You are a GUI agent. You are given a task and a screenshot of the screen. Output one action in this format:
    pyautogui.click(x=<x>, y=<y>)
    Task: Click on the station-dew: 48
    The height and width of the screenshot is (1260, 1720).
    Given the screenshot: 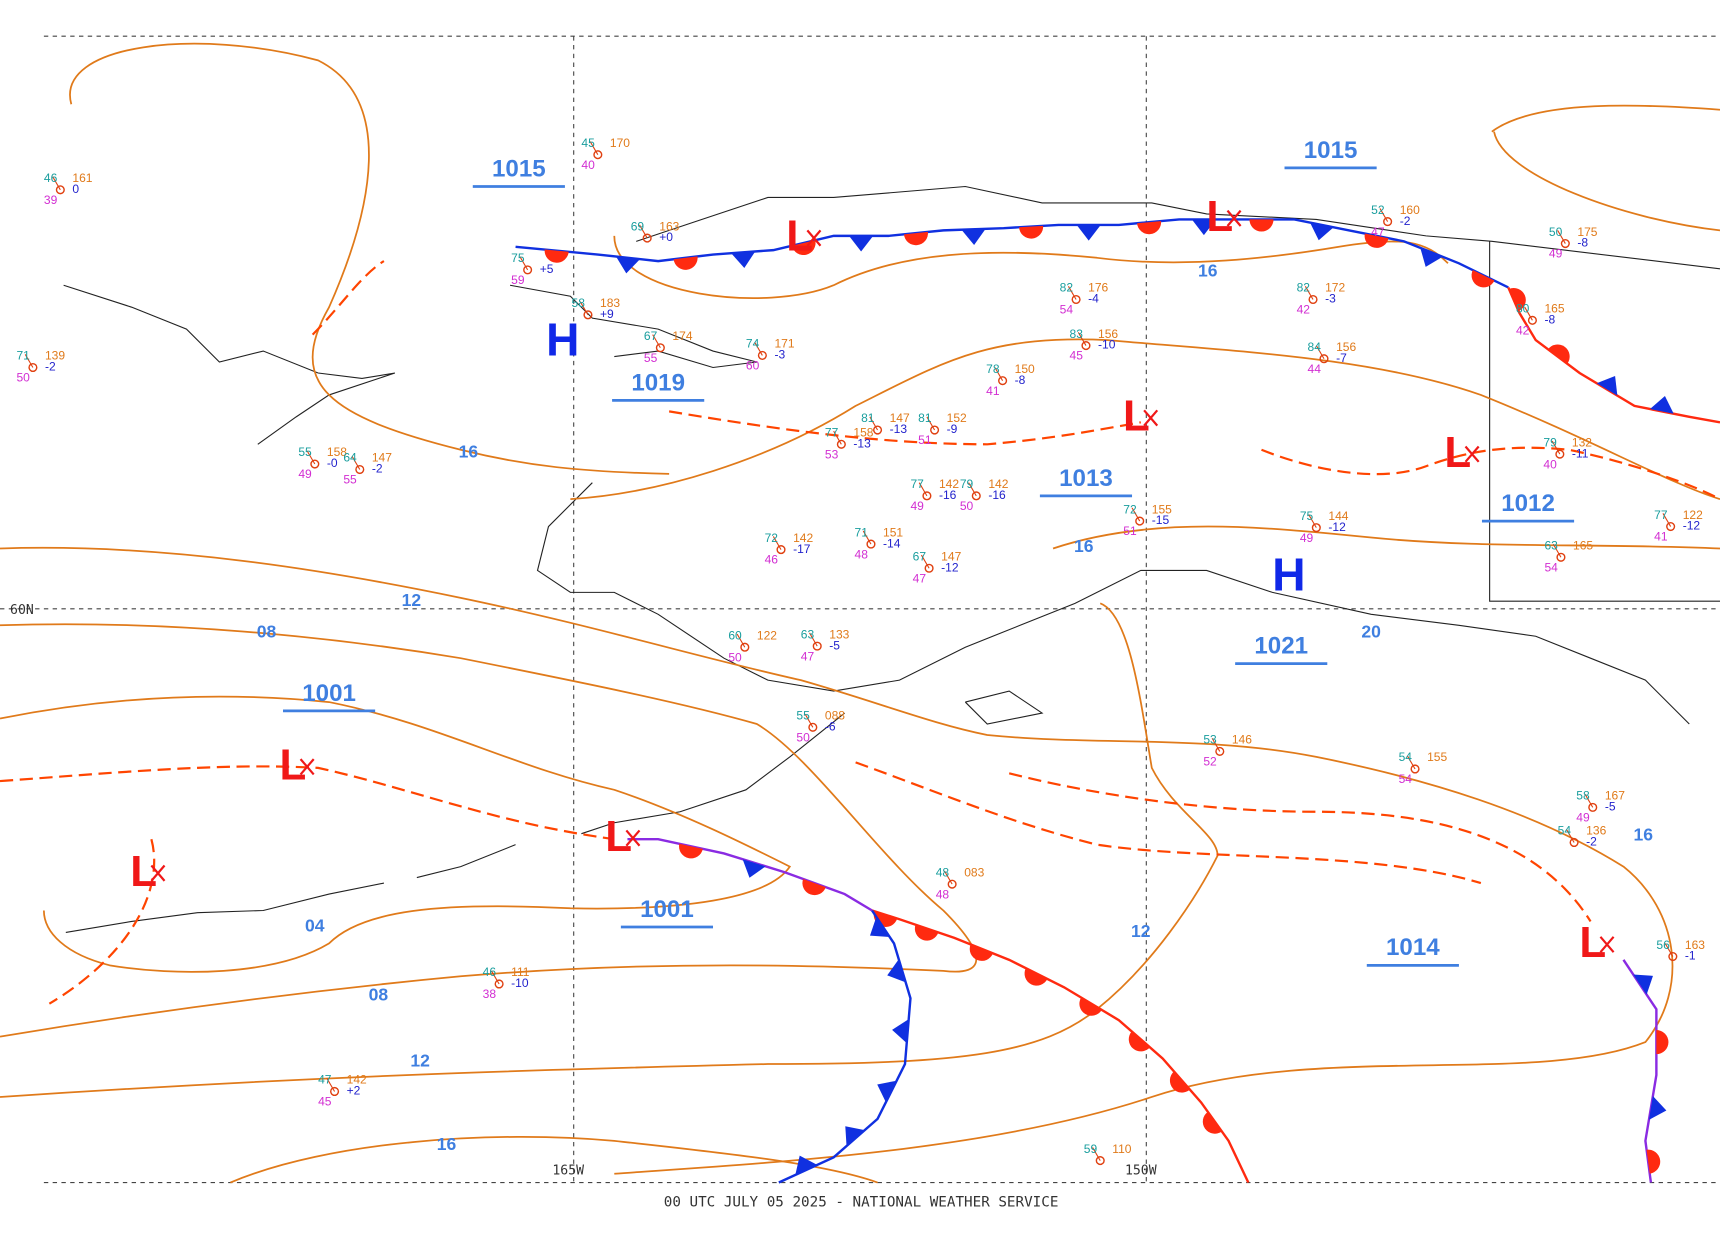 What is the action you would take?
    pyautogui.click(x=862, y=554)
    